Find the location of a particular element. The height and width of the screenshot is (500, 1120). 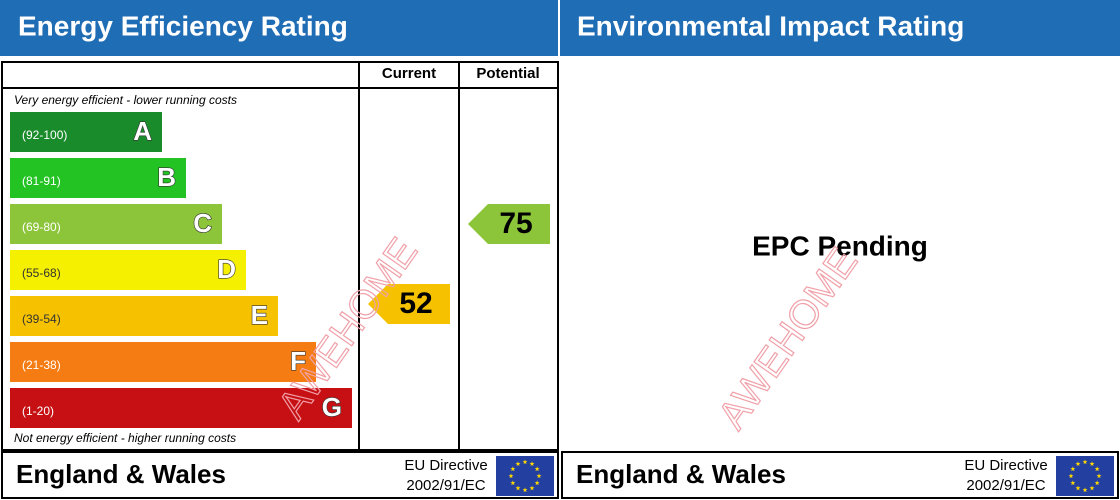

watermark: AWEHOME is located at coordinates (788, 338).